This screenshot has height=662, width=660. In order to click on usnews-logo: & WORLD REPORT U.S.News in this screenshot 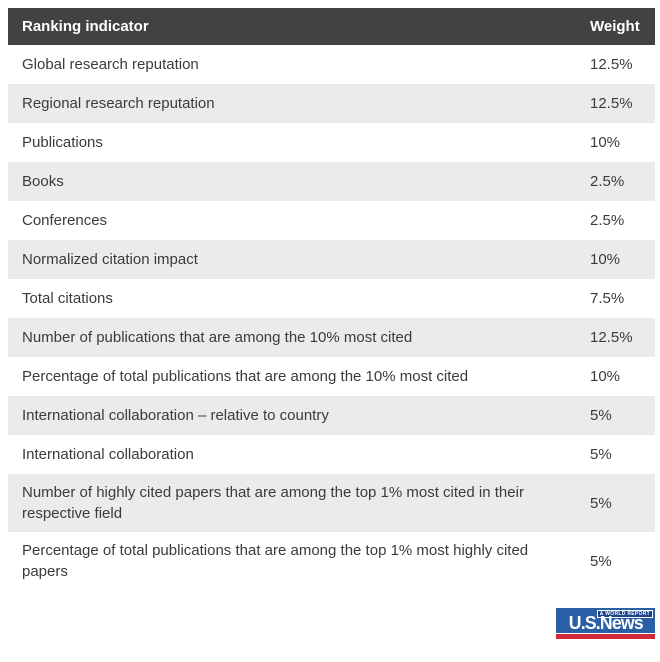, I will do `click(605, 623)`.